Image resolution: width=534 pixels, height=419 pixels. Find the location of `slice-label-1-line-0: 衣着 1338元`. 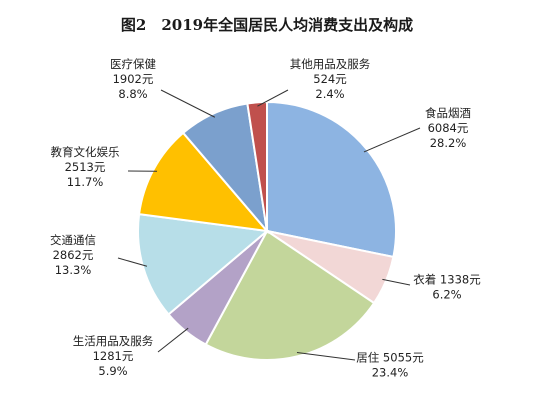

slice-label-1-line-0: 衣着 1338元 is located at coordinates (447, 280).